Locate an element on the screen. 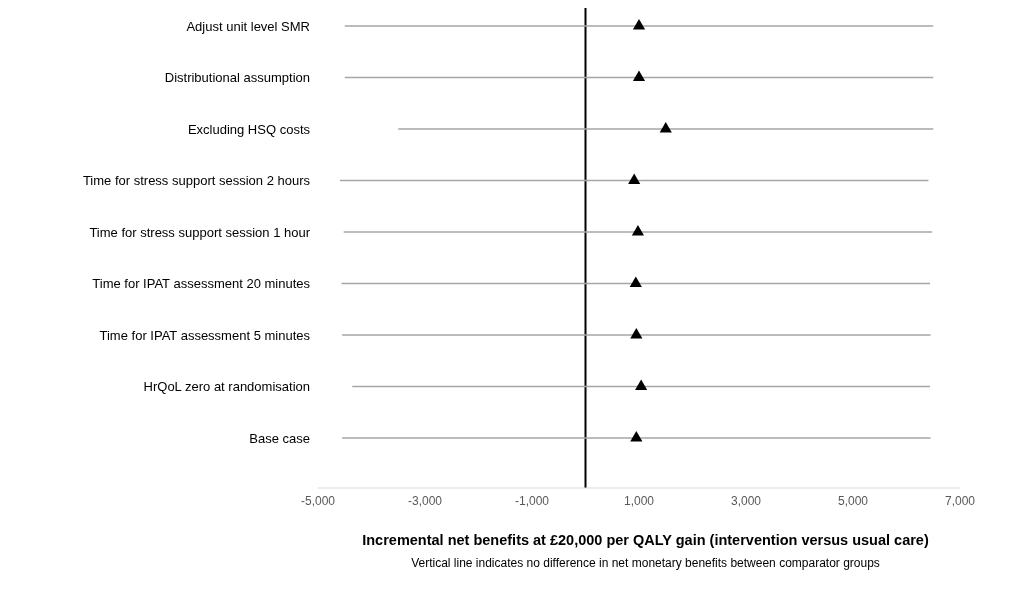  x-axis-title: Incremental net benefits at £20,000 per QALY gain (intervention versus usual care) is located at coordinates (645, 540).